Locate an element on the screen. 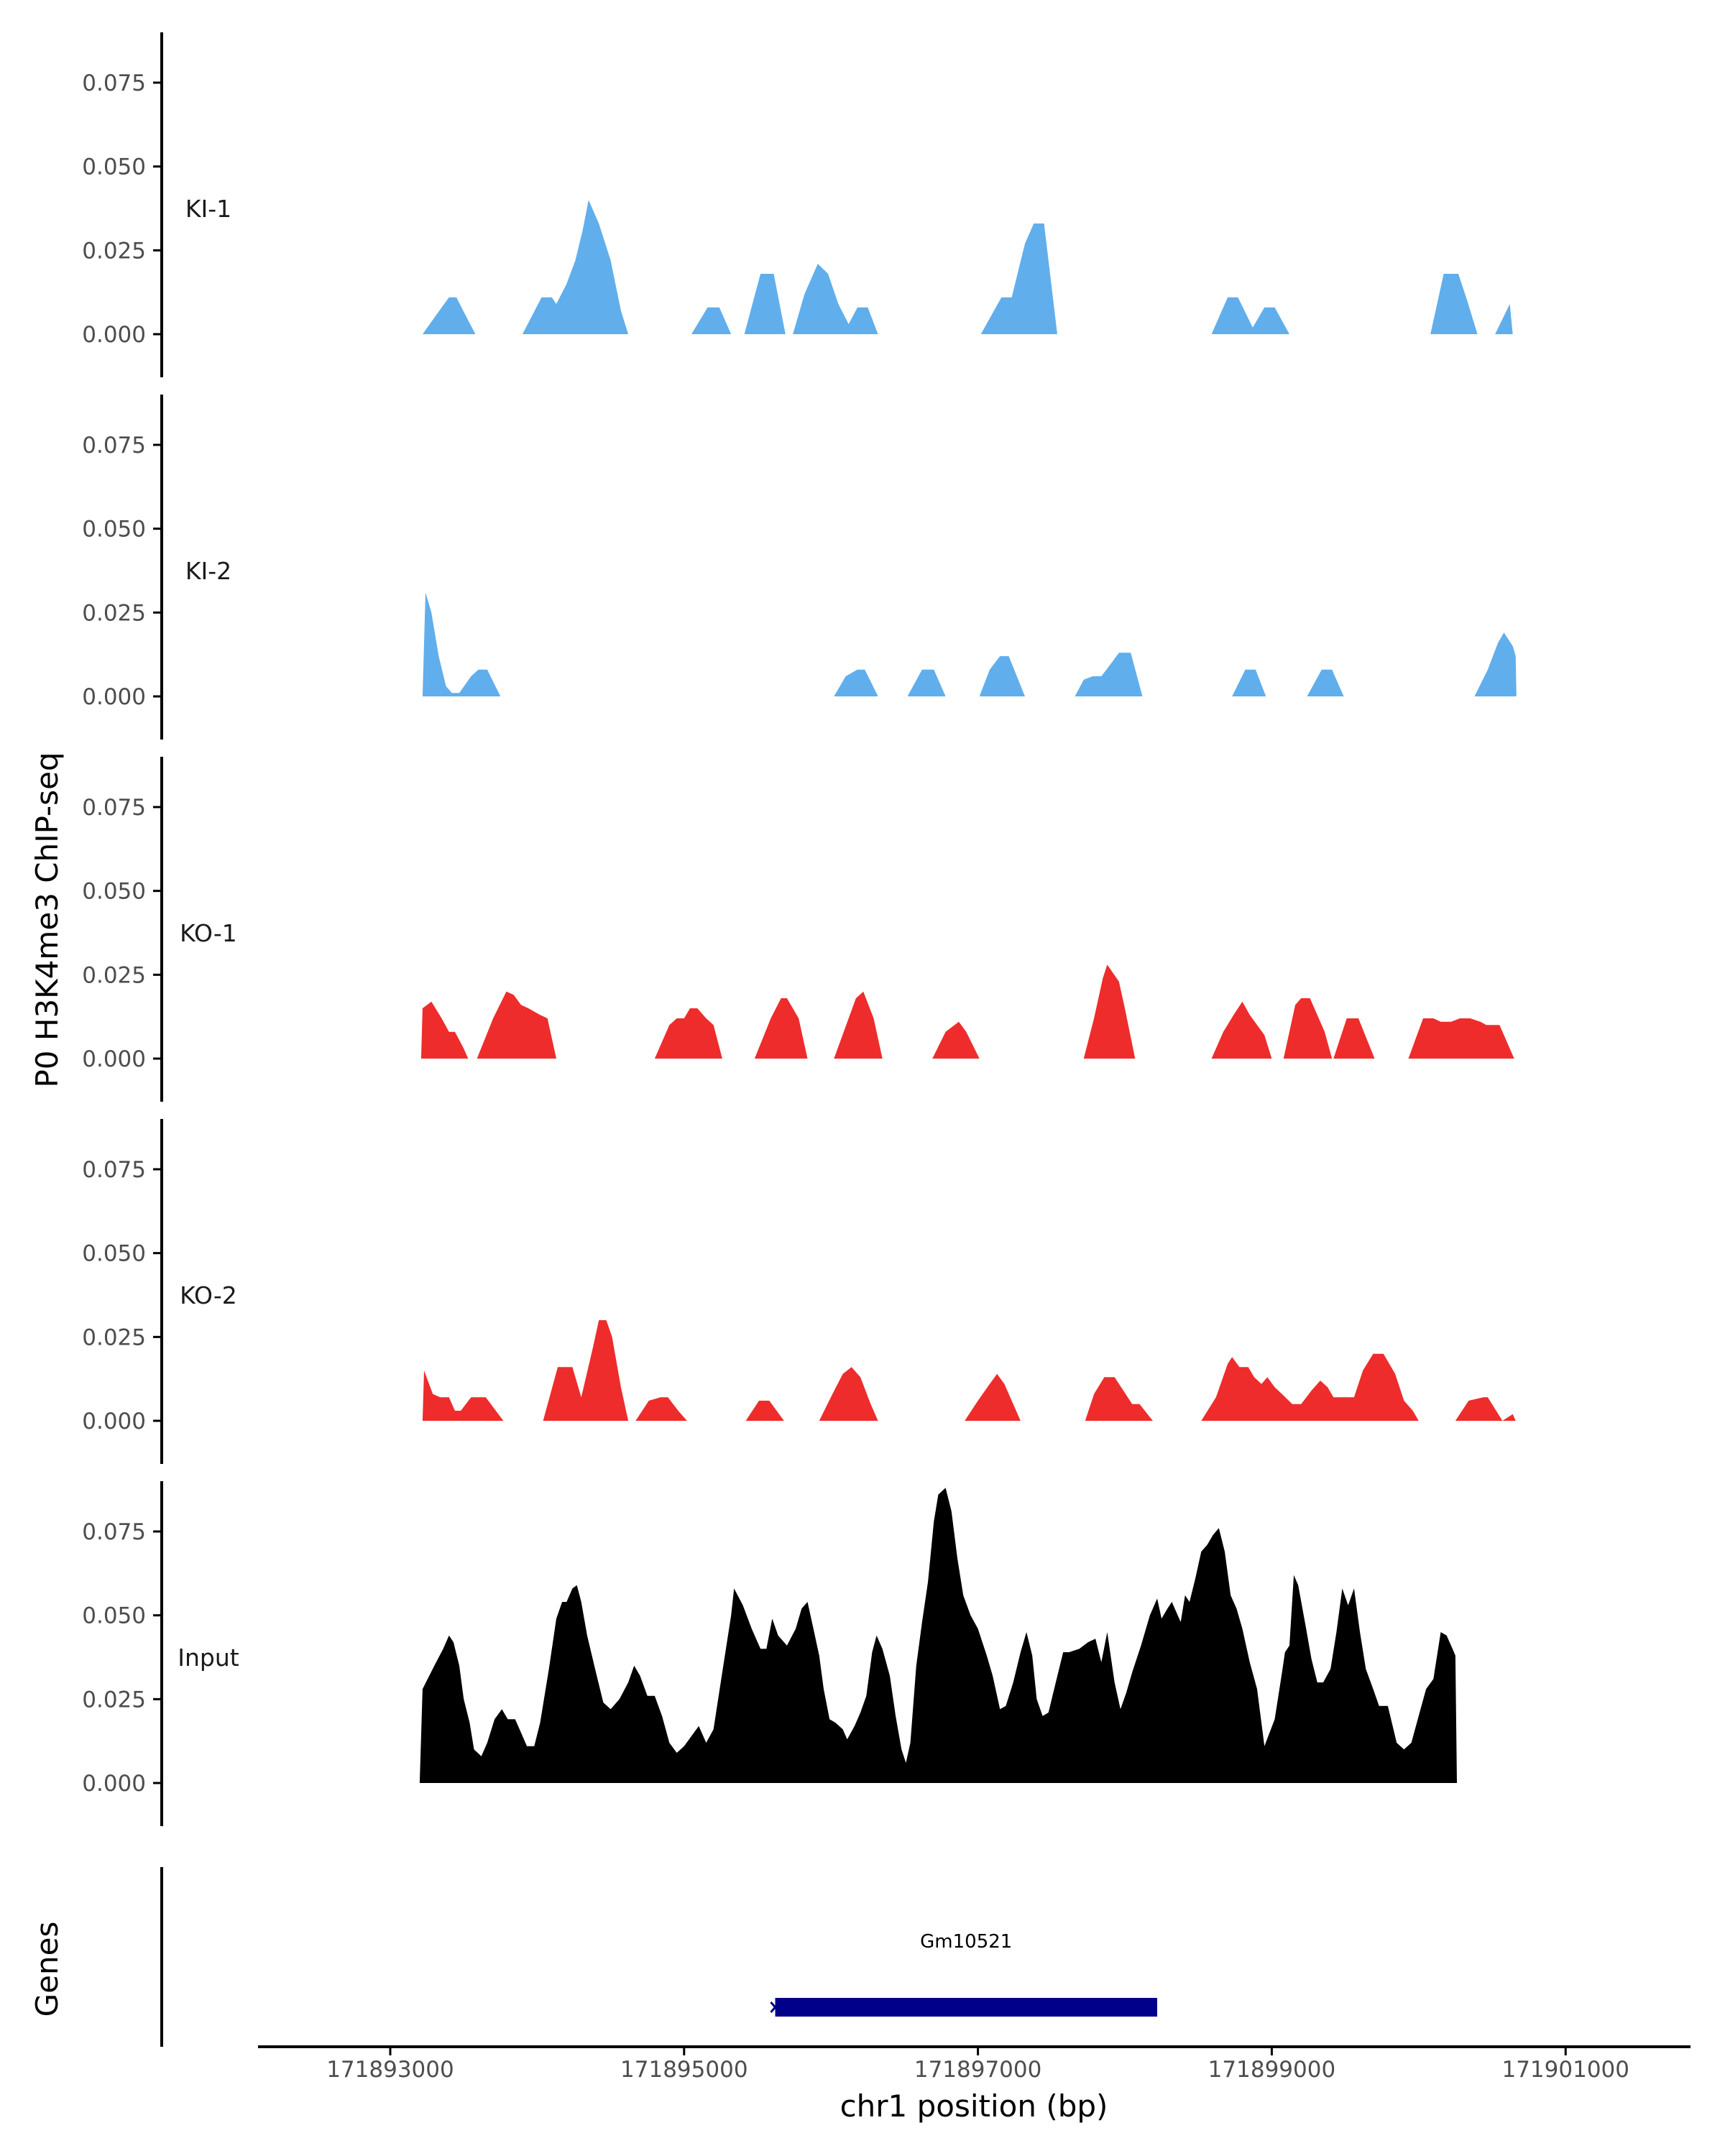  x-tick-label: 171895000 is located at coordinates (684, 2070).